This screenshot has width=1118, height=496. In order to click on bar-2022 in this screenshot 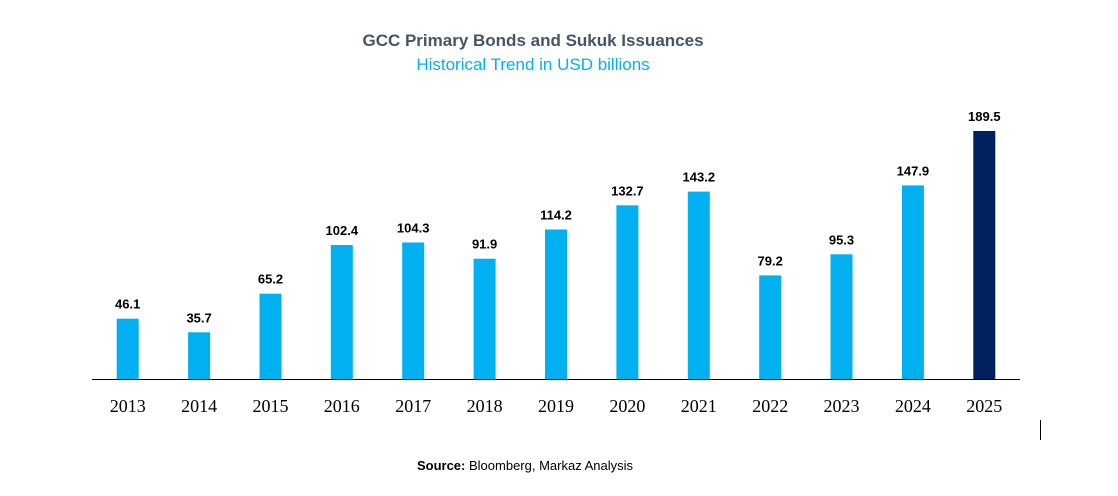, I will do `click(770, 327)`.